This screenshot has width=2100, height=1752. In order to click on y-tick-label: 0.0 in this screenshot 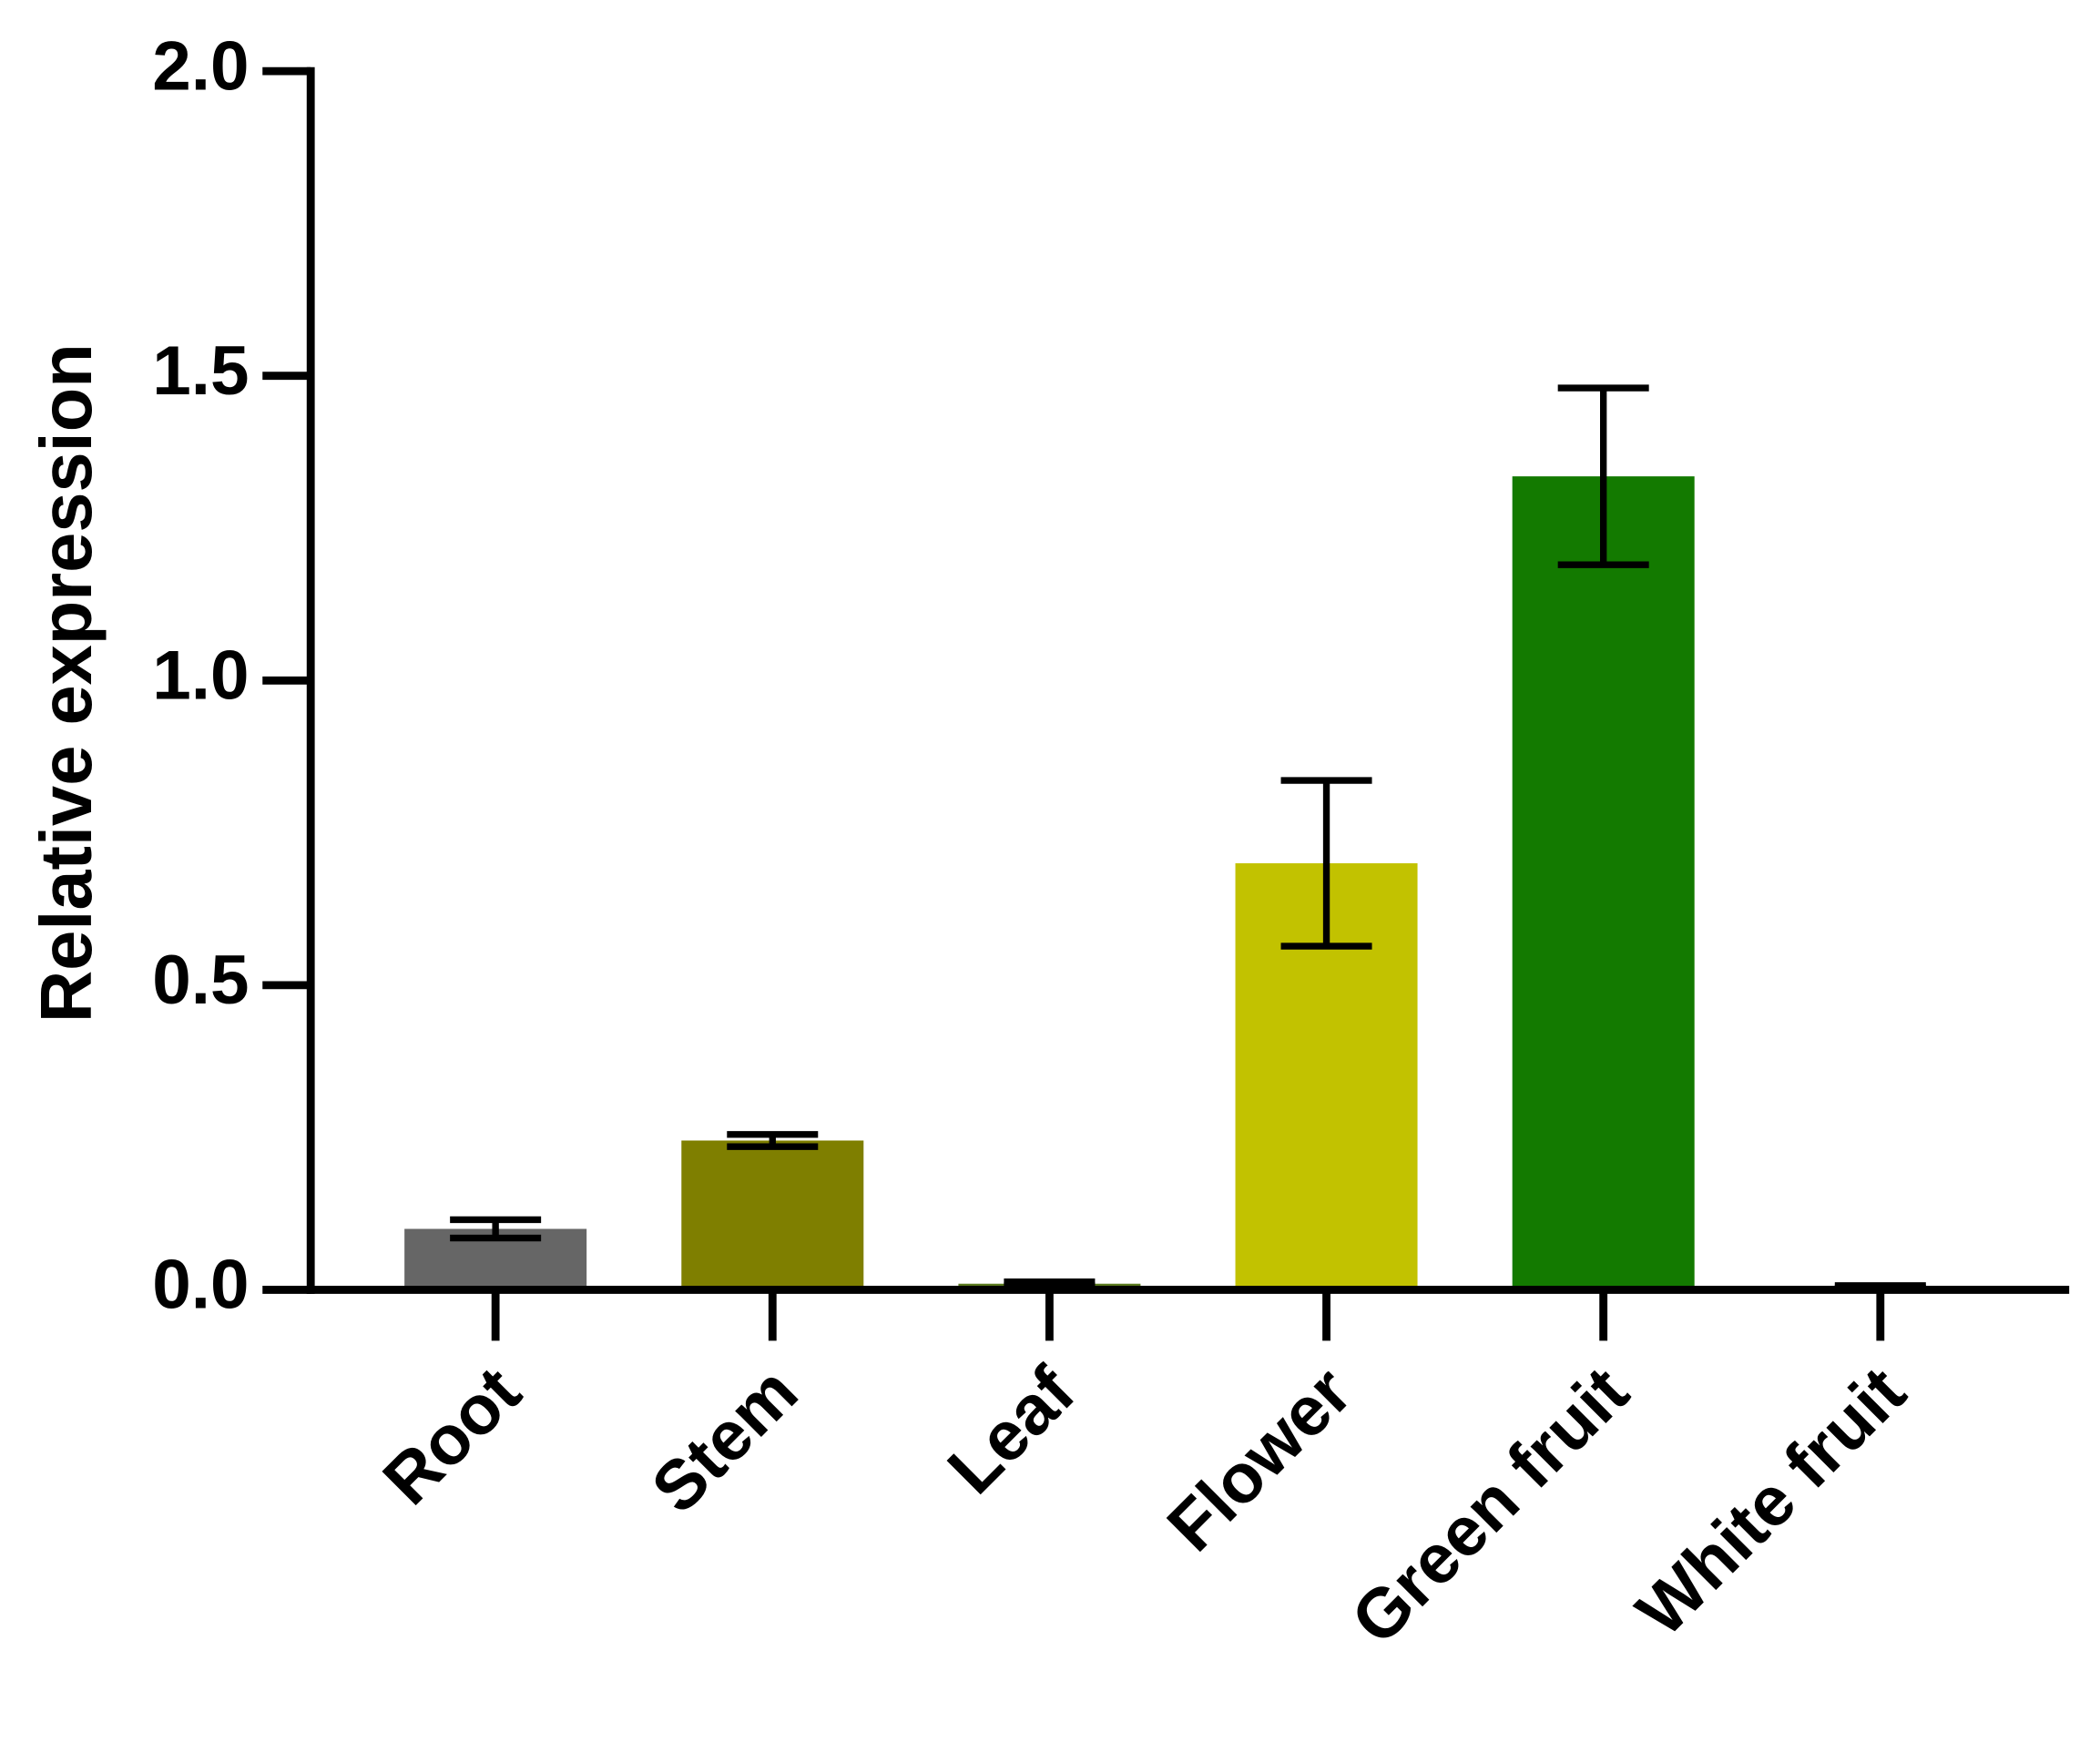, I will do `click(200, 1285)`.